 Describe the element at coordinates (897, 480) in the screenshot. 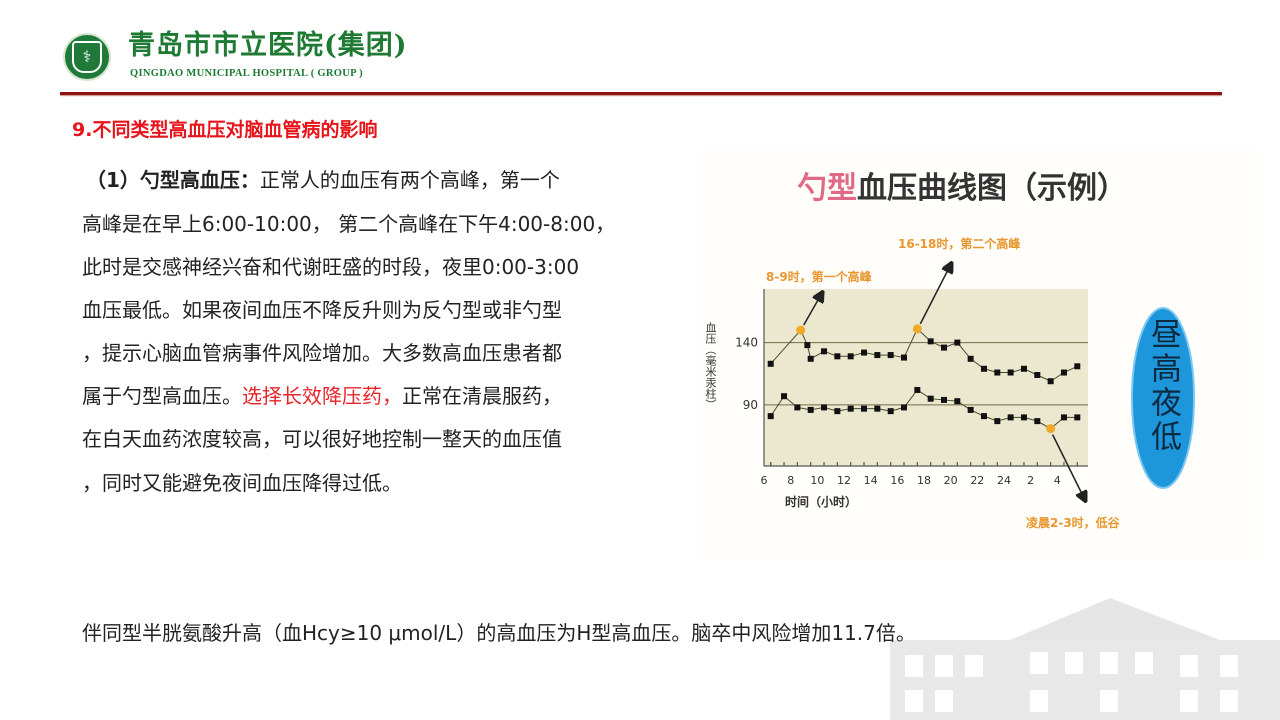

I see `x-tick-label: 16` at that location.